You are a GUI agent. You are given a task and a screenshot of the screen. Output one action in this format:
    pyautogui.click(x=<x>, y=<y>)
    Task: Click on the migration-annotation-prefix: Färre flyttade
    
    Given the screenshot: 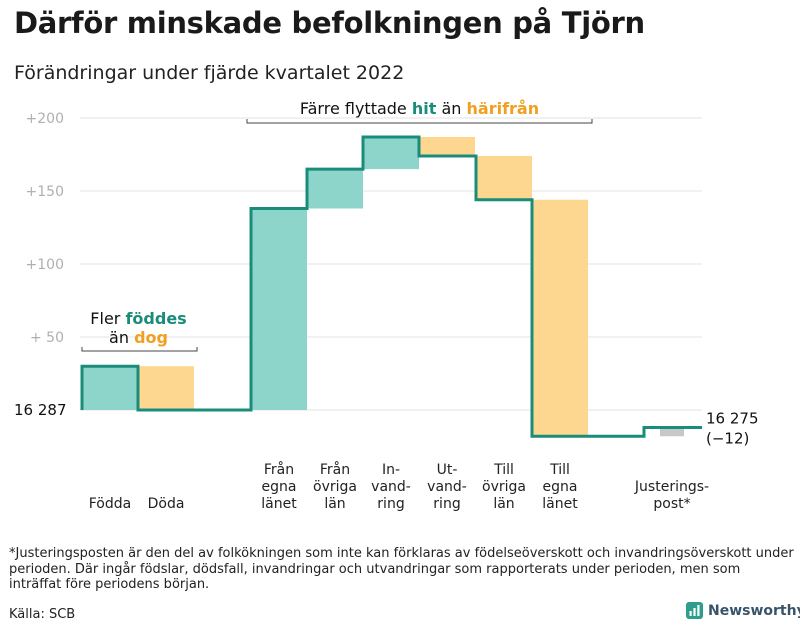 What is the action you would take?
    pyautogui.click(x=356, y=108)
    